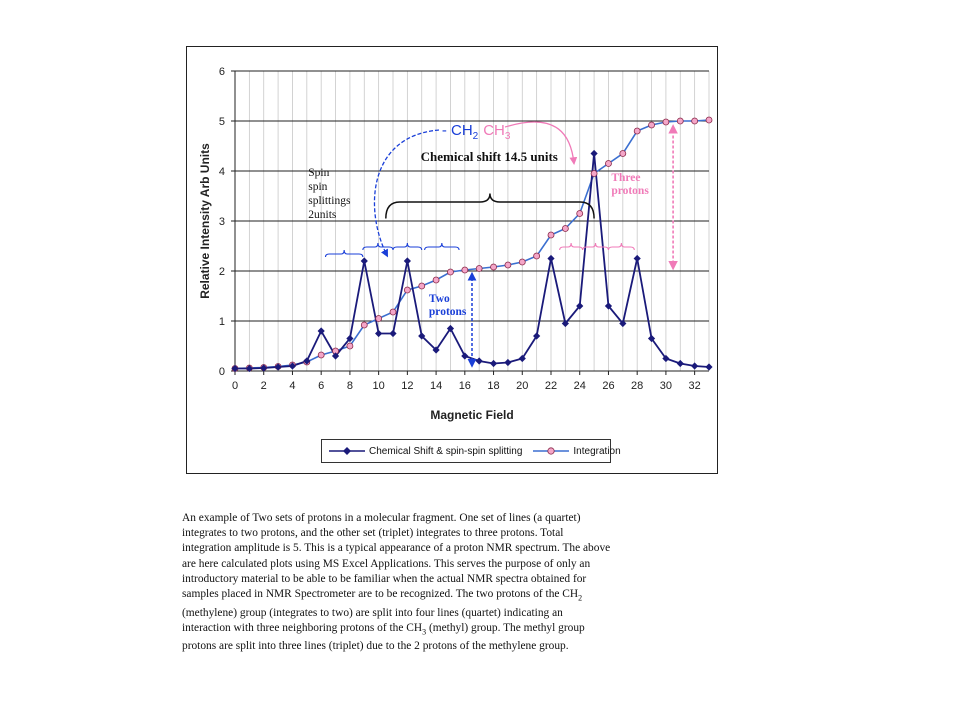 The height and width of the screenshot is (720, 960). I want to click on y-tick-label: 3, so click(222, 222).